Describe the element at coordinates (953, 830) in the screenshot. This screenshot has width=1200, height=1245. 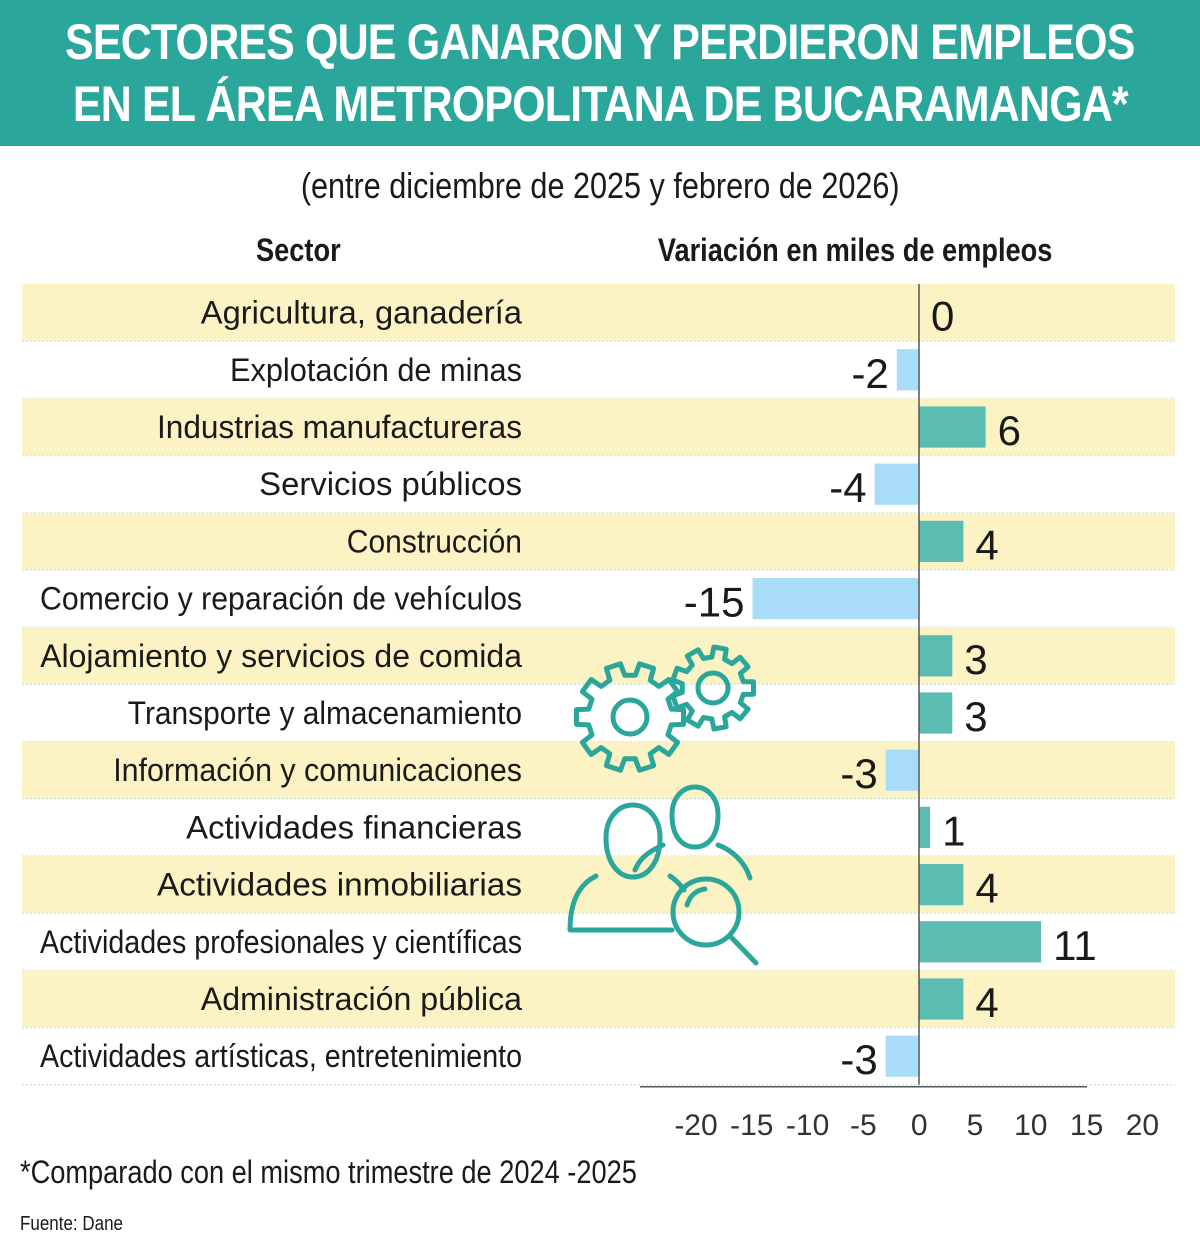
I see `value-label: 1` at that location.